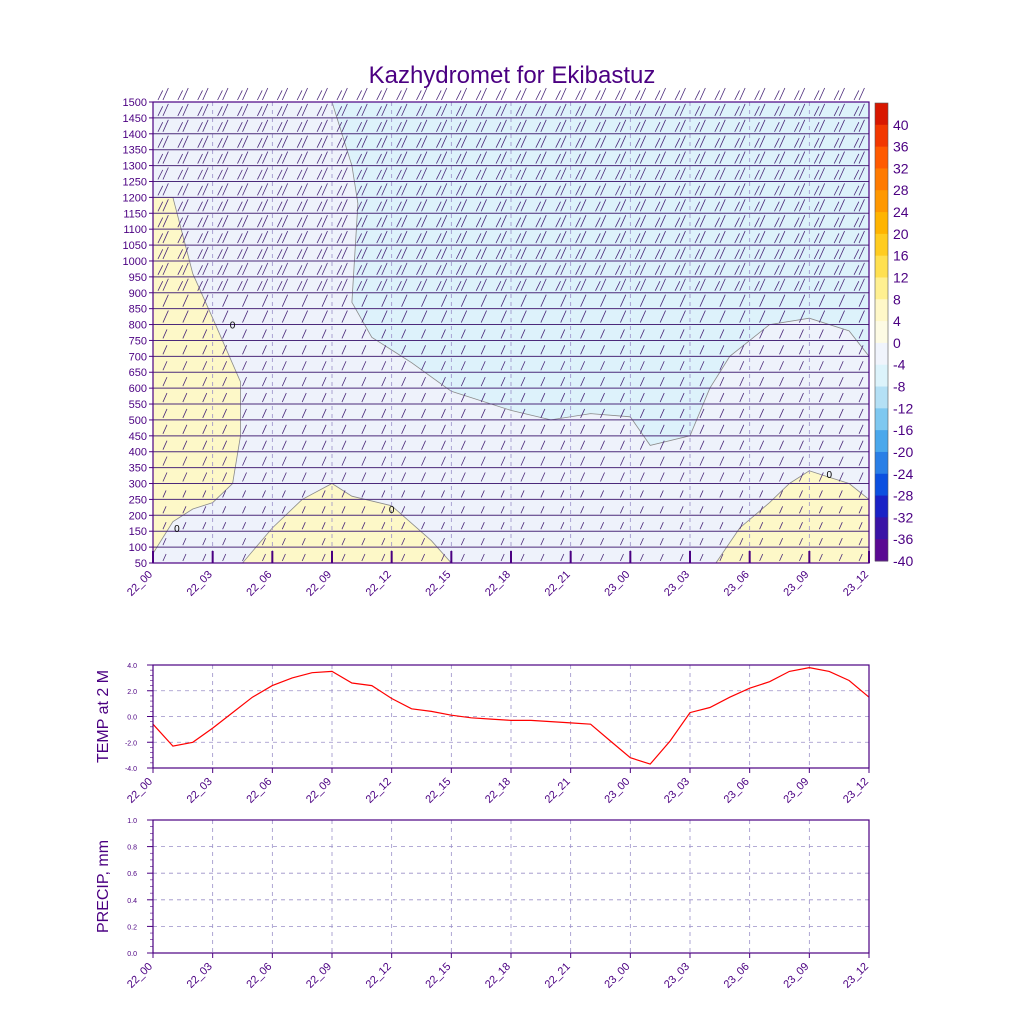  What do you see at coordinates (617, 791) in the screenshot?
I see `x-tick-label: 23_00` at bounding box center [617, 791].